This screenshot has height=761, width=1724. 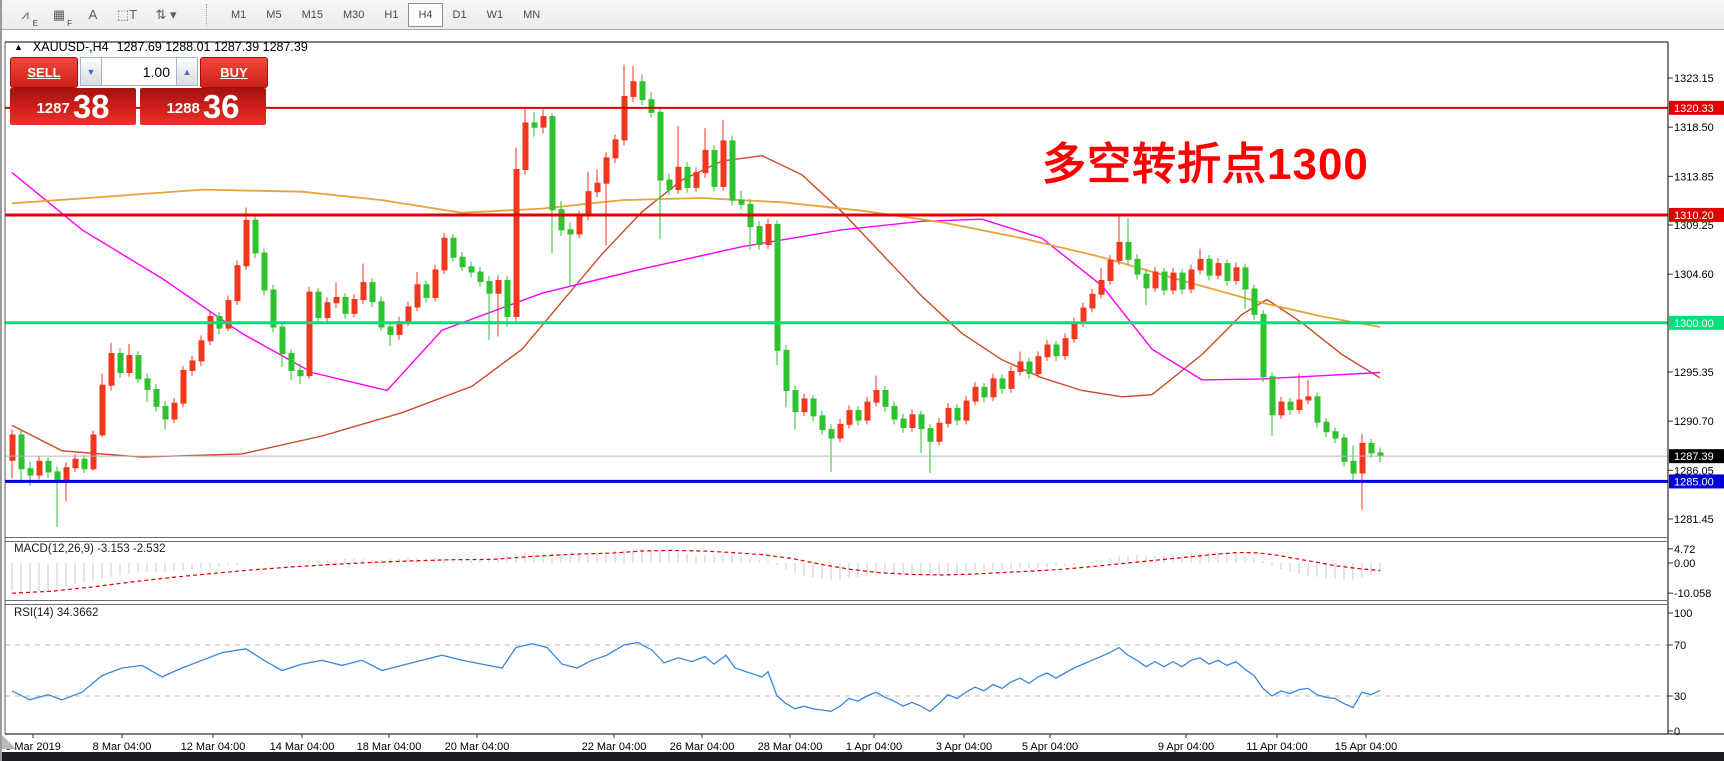 I want to click on sell-button: SELL, so click(x=44, y=72).